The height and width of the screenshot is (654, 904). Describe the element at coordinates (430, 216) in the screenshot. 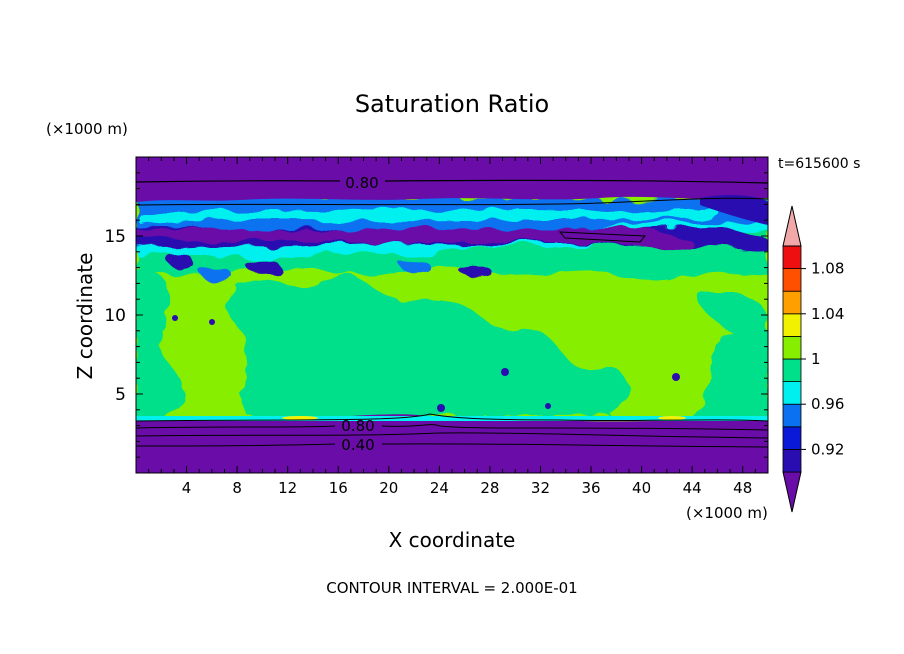

I see `region-0.96-0.98-upper-stripe` at that location.